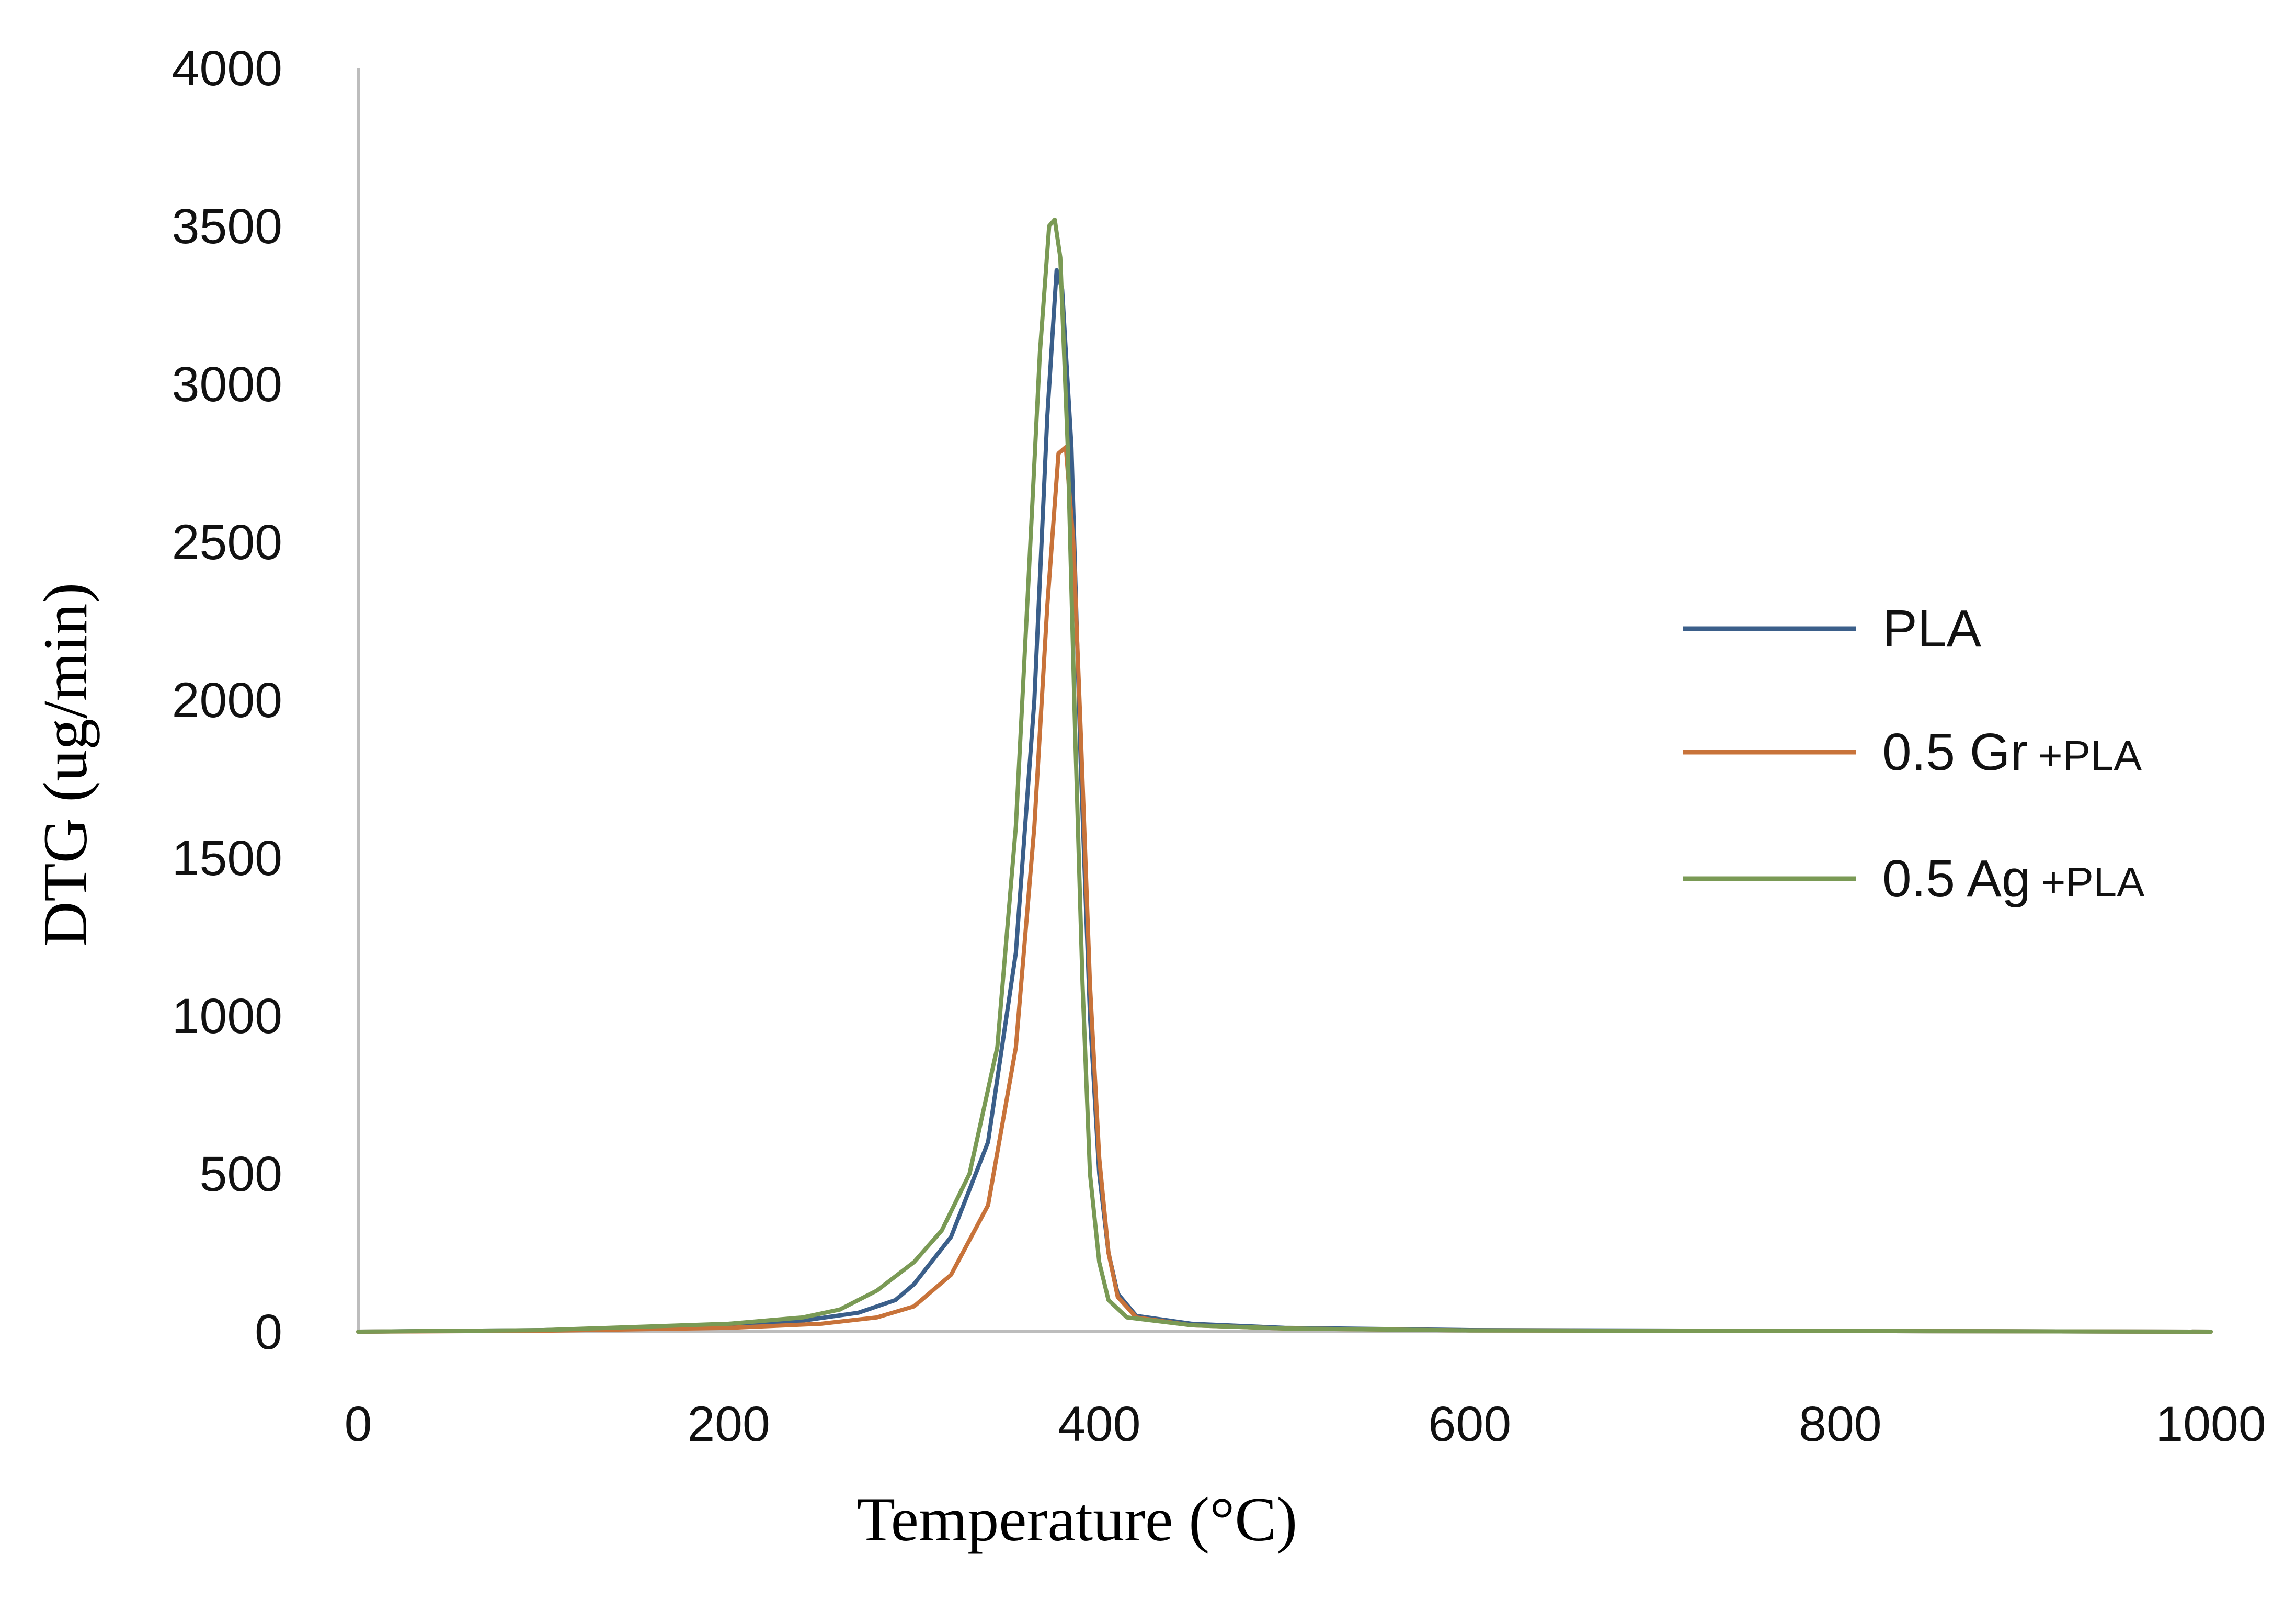 This screenshot has width=2296, height=1612. Describe the element at coordinates (2210, 1424) in the screenshot. I see `x-tick-label: 1000` at that location.